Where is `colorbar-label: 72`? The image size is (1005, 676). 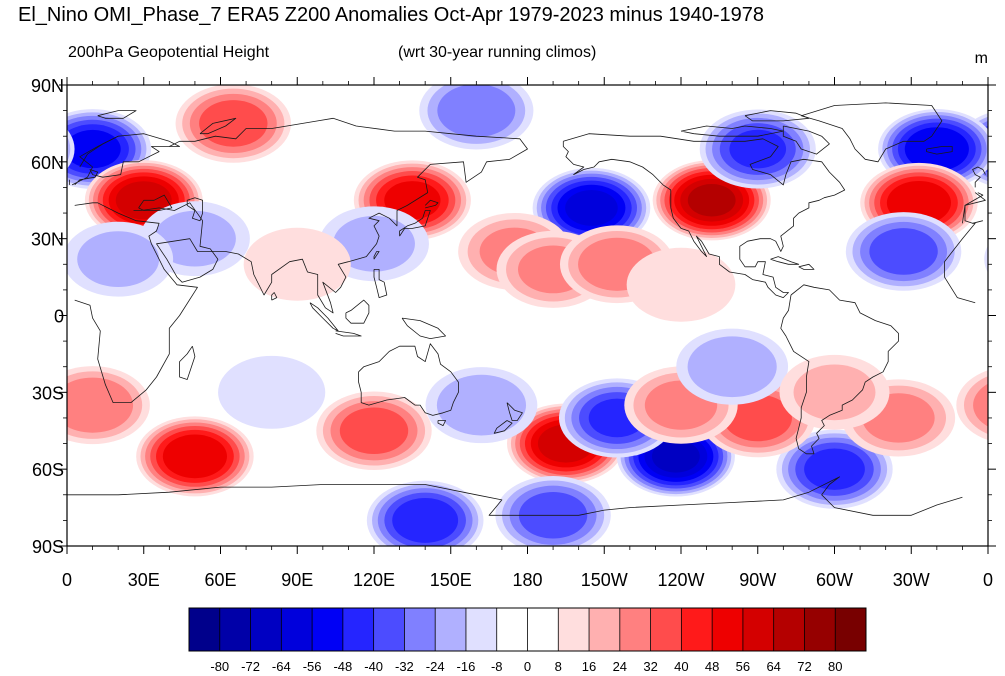
colorbar-label: 72 is located at coordinates (804, 666).